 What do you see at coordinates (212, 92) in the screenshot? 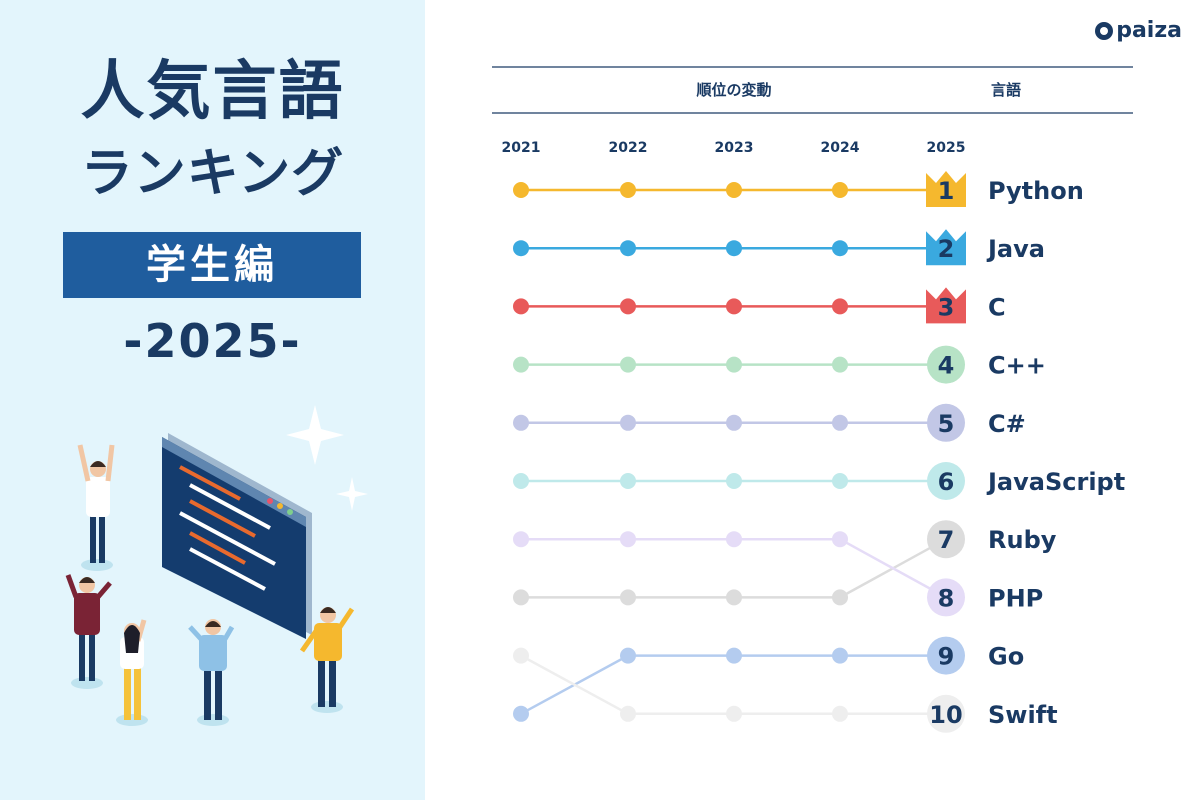
I see `poster-title: 人気言語` at bounding box center [212, 92].